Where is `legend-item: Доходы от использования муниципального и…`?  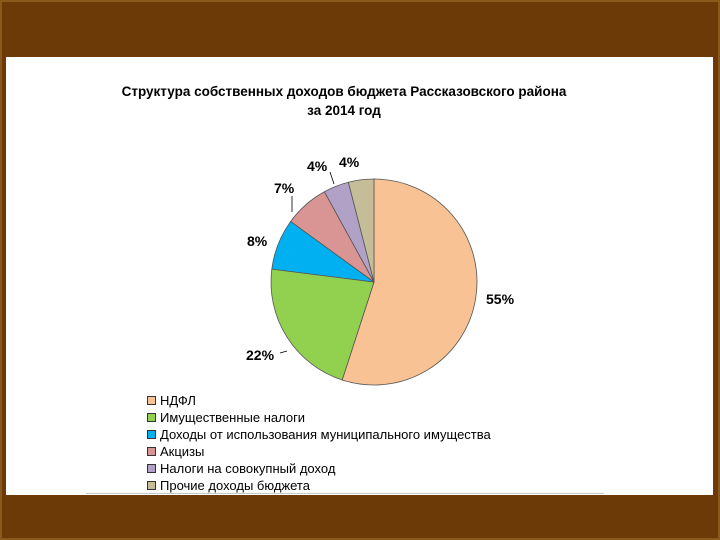 legend-item: Доходы от использования муниципального и… is located at coordinates (319, 434).